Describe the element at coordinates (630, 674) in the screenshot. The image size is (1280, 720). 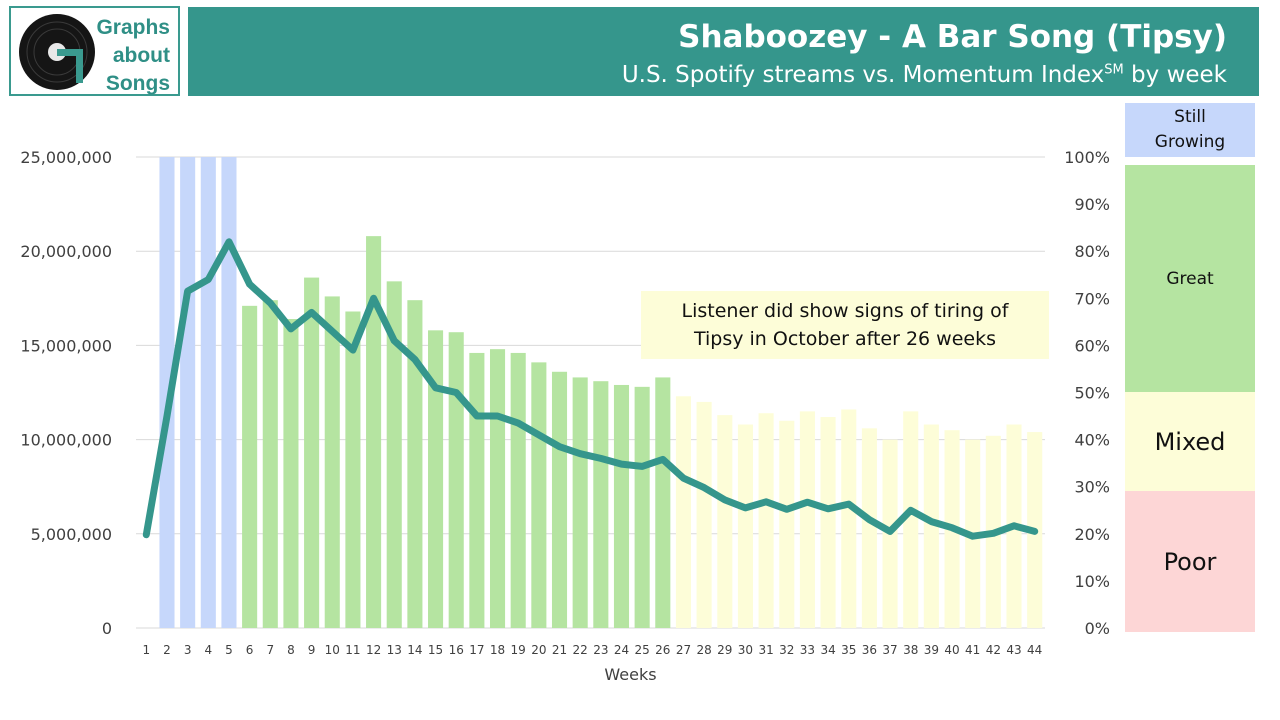
I see `x-axis-label: Weeks` at that location.